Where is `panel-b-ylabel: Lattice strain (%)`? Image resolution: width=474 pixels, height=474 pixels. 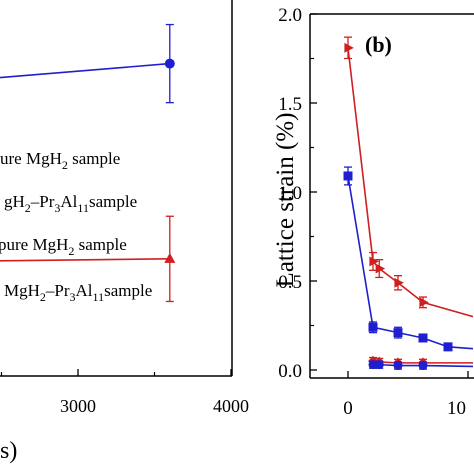 panel-b-ylabel: Lattice strain (%) is located at coordinates (285, 200).